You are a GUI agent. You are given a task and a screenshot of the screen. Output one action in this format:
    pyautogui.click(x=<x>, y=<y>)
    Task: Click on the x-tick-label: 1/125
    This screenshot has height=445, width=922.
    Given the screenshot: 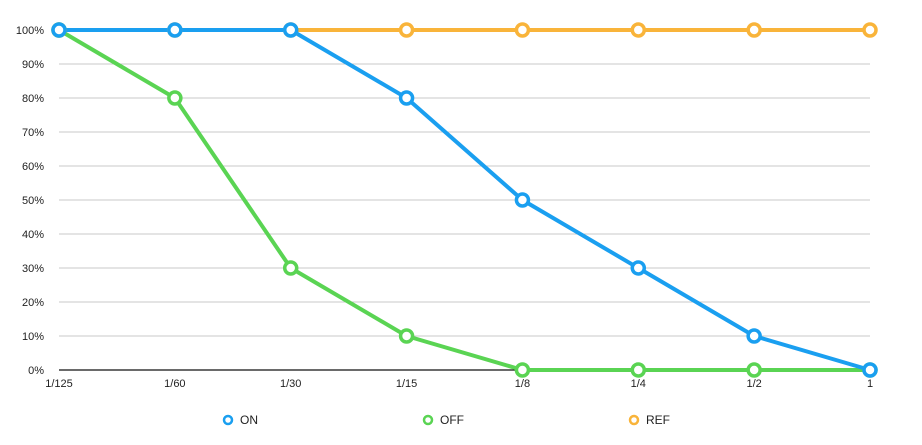 What is the action you would take?
    pyautogui.click(x=59, y=384)
    